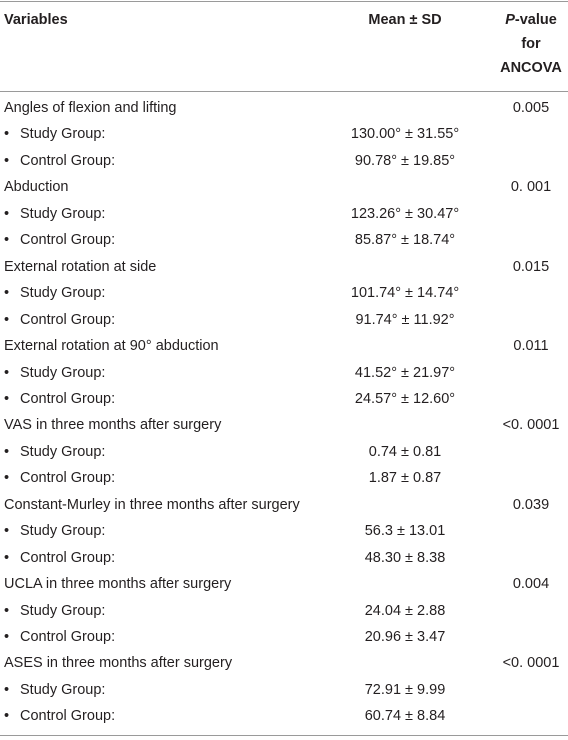  What do you see at coordinates (405, 160) in the screenshot?
I see `mean-sd: 90.78° ± 19.85°` at bounding box center [405, 160].